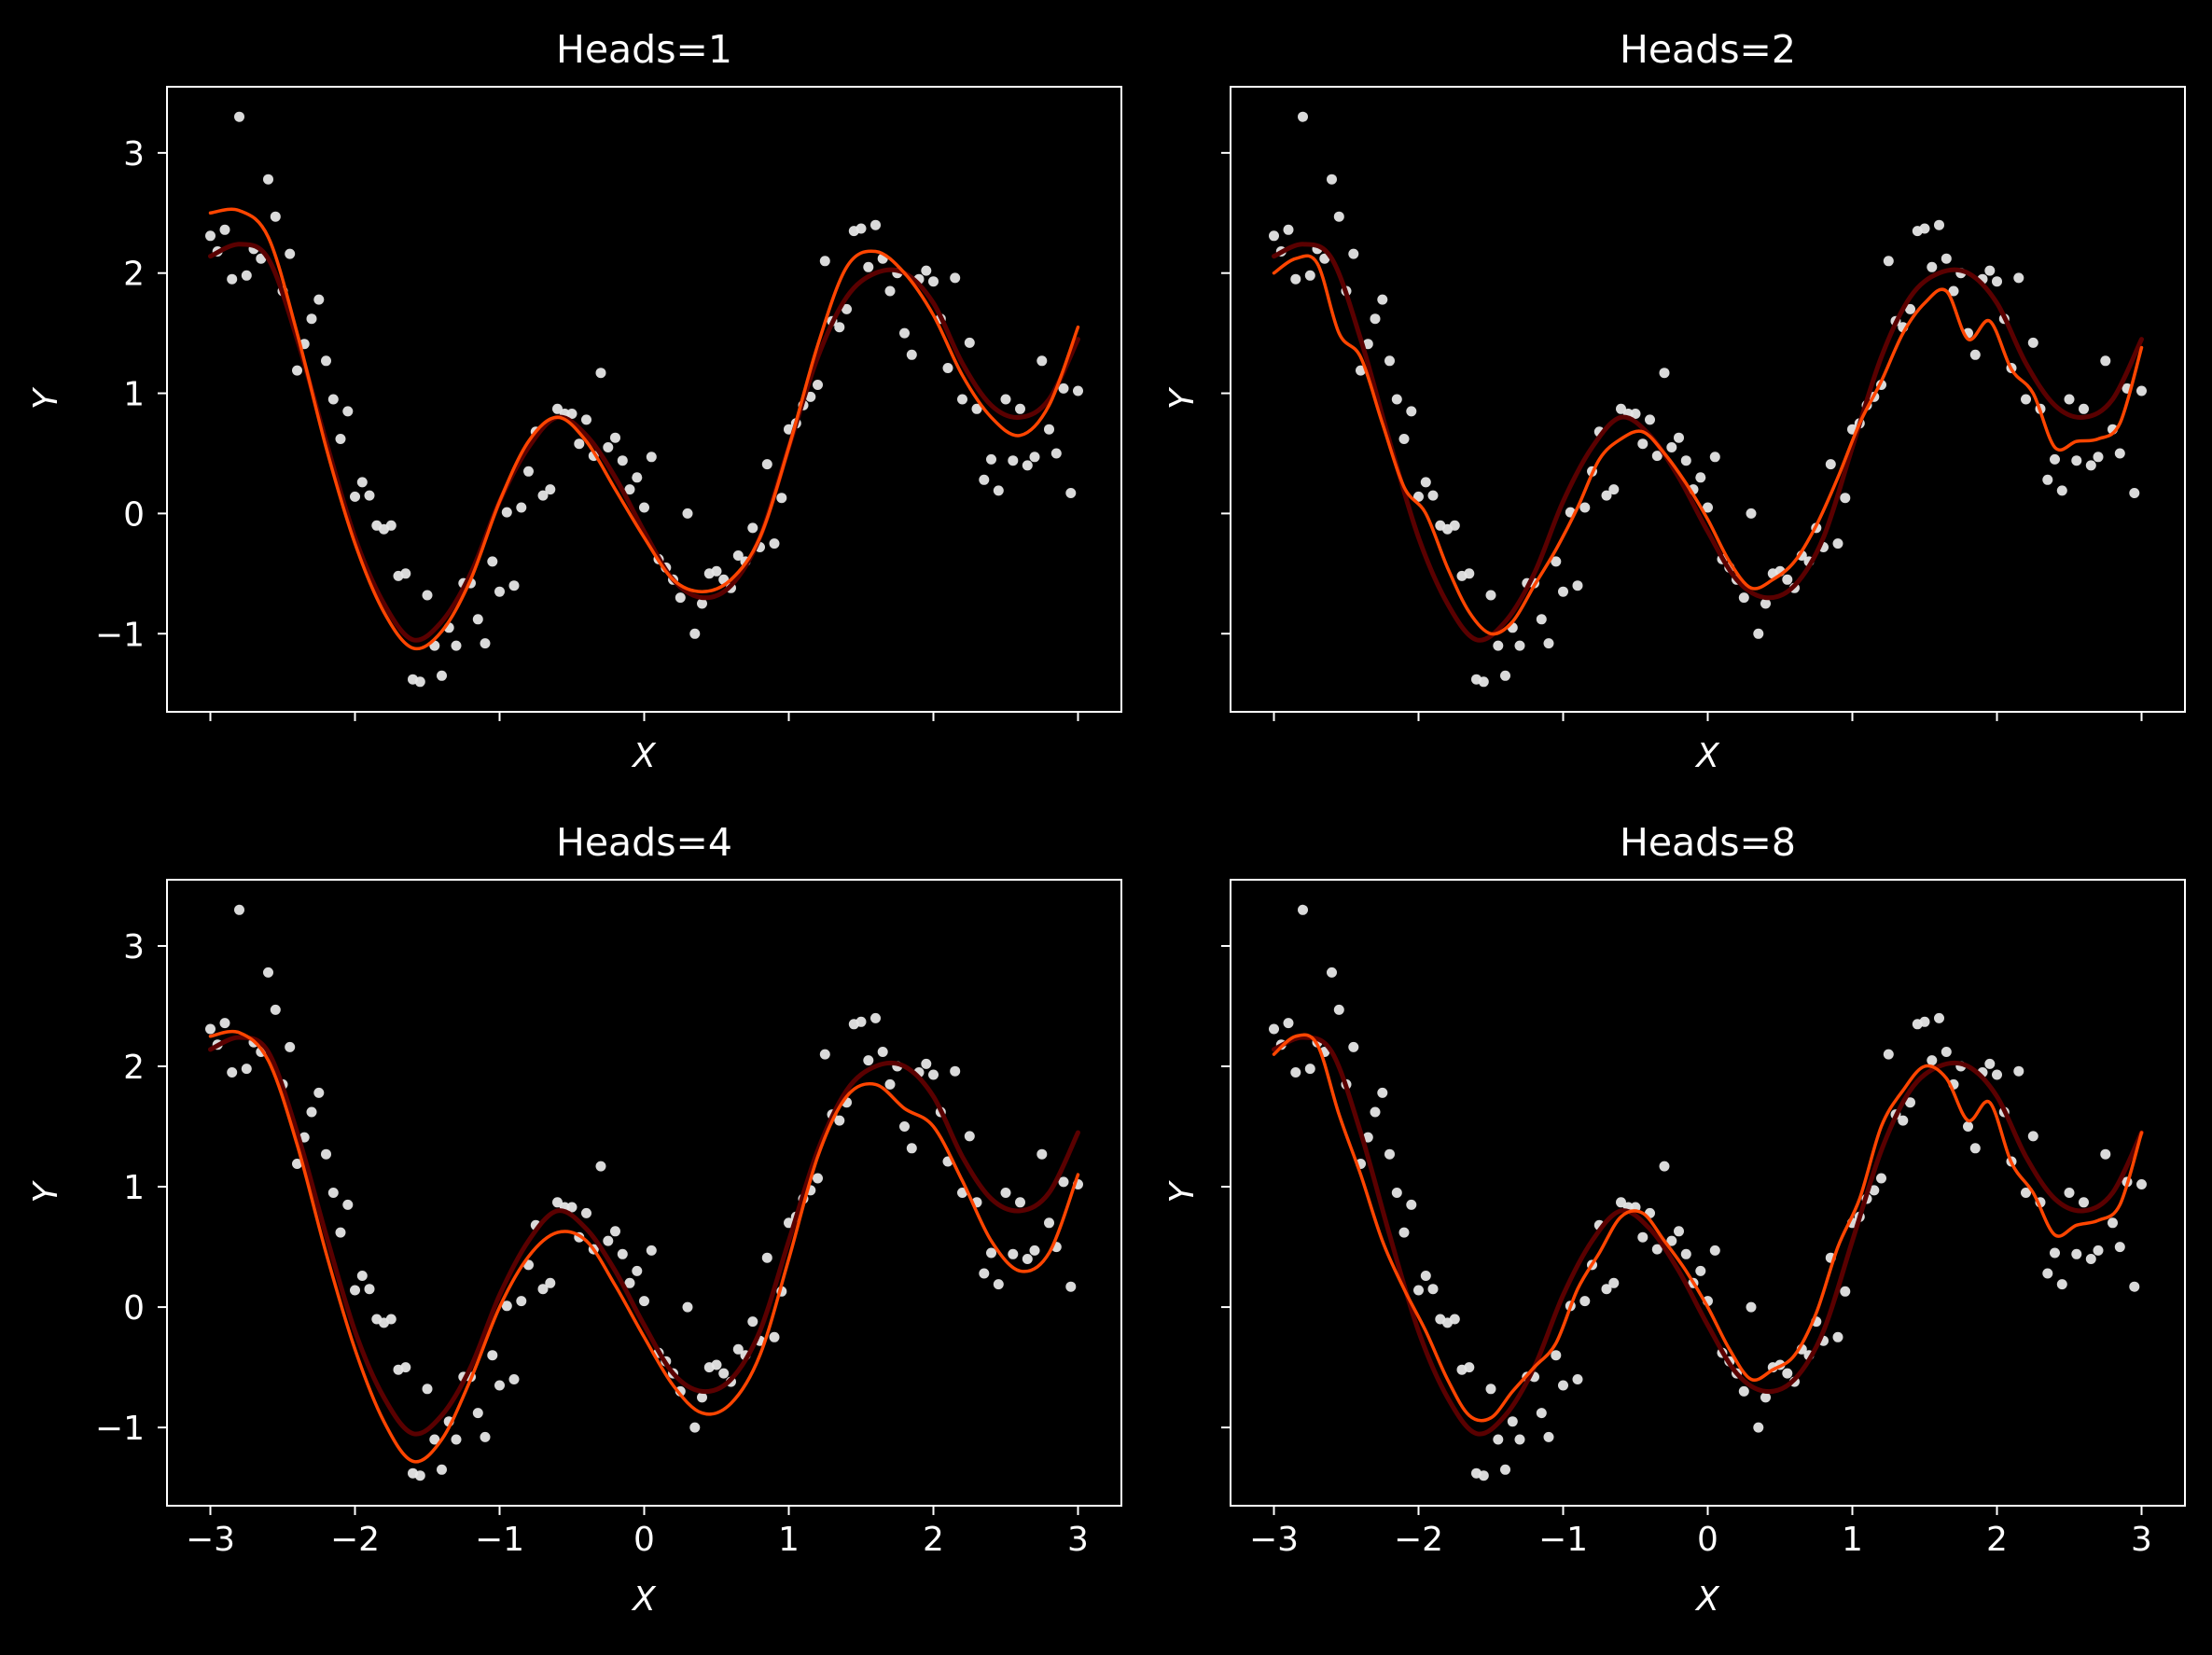 The height and width of the screenshot is (1655, 2212). Describe the element at coordinates (1563, 1540) in the screenshot. I see `x-tick-label: −1` at that location.